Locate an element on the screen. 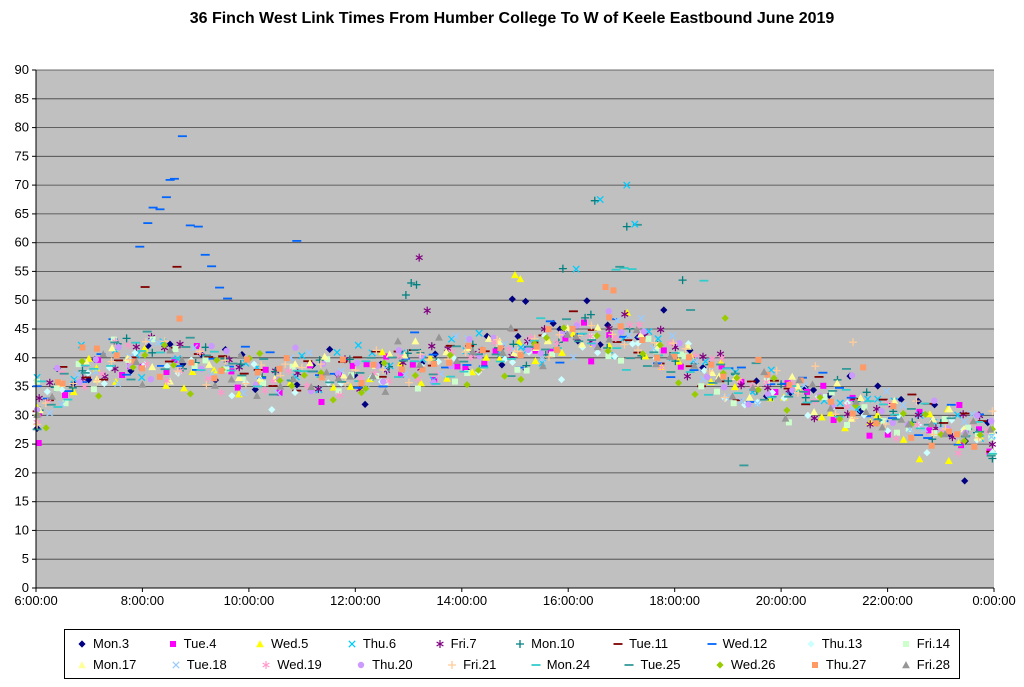 The height and width of the screenshot is (687, 1024). legend-item: Fri.28 is located at coordinates (924, 664).